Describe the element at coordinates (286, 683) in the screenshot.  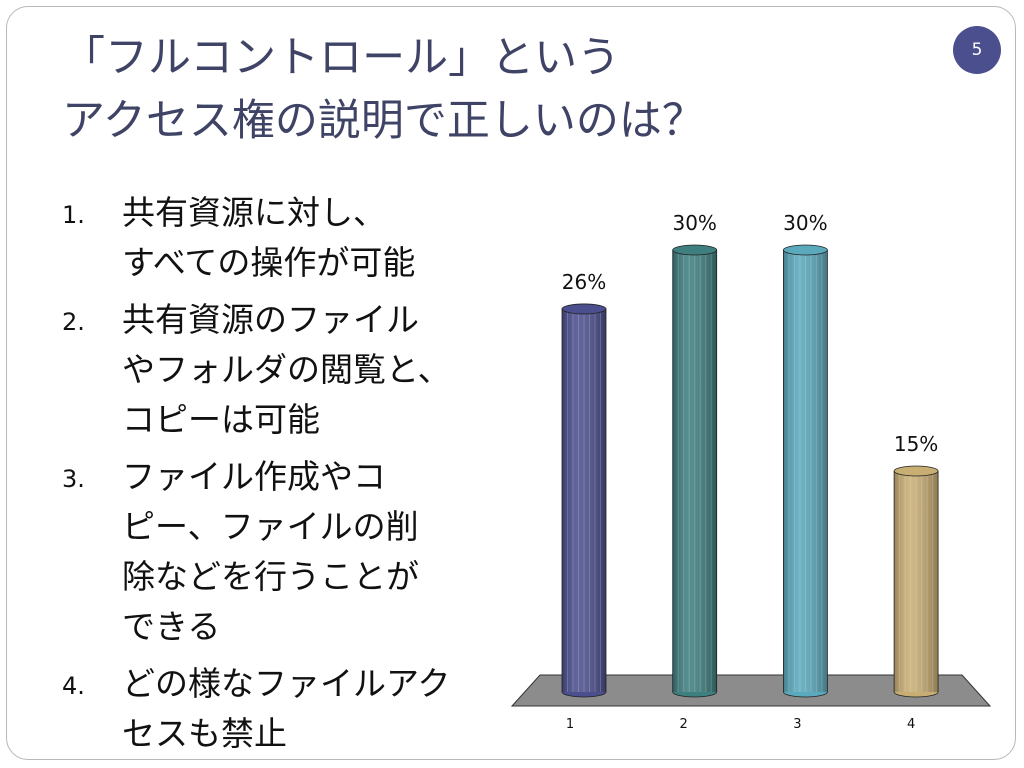
I see `item-text: どの様なファイルアク` at that location.